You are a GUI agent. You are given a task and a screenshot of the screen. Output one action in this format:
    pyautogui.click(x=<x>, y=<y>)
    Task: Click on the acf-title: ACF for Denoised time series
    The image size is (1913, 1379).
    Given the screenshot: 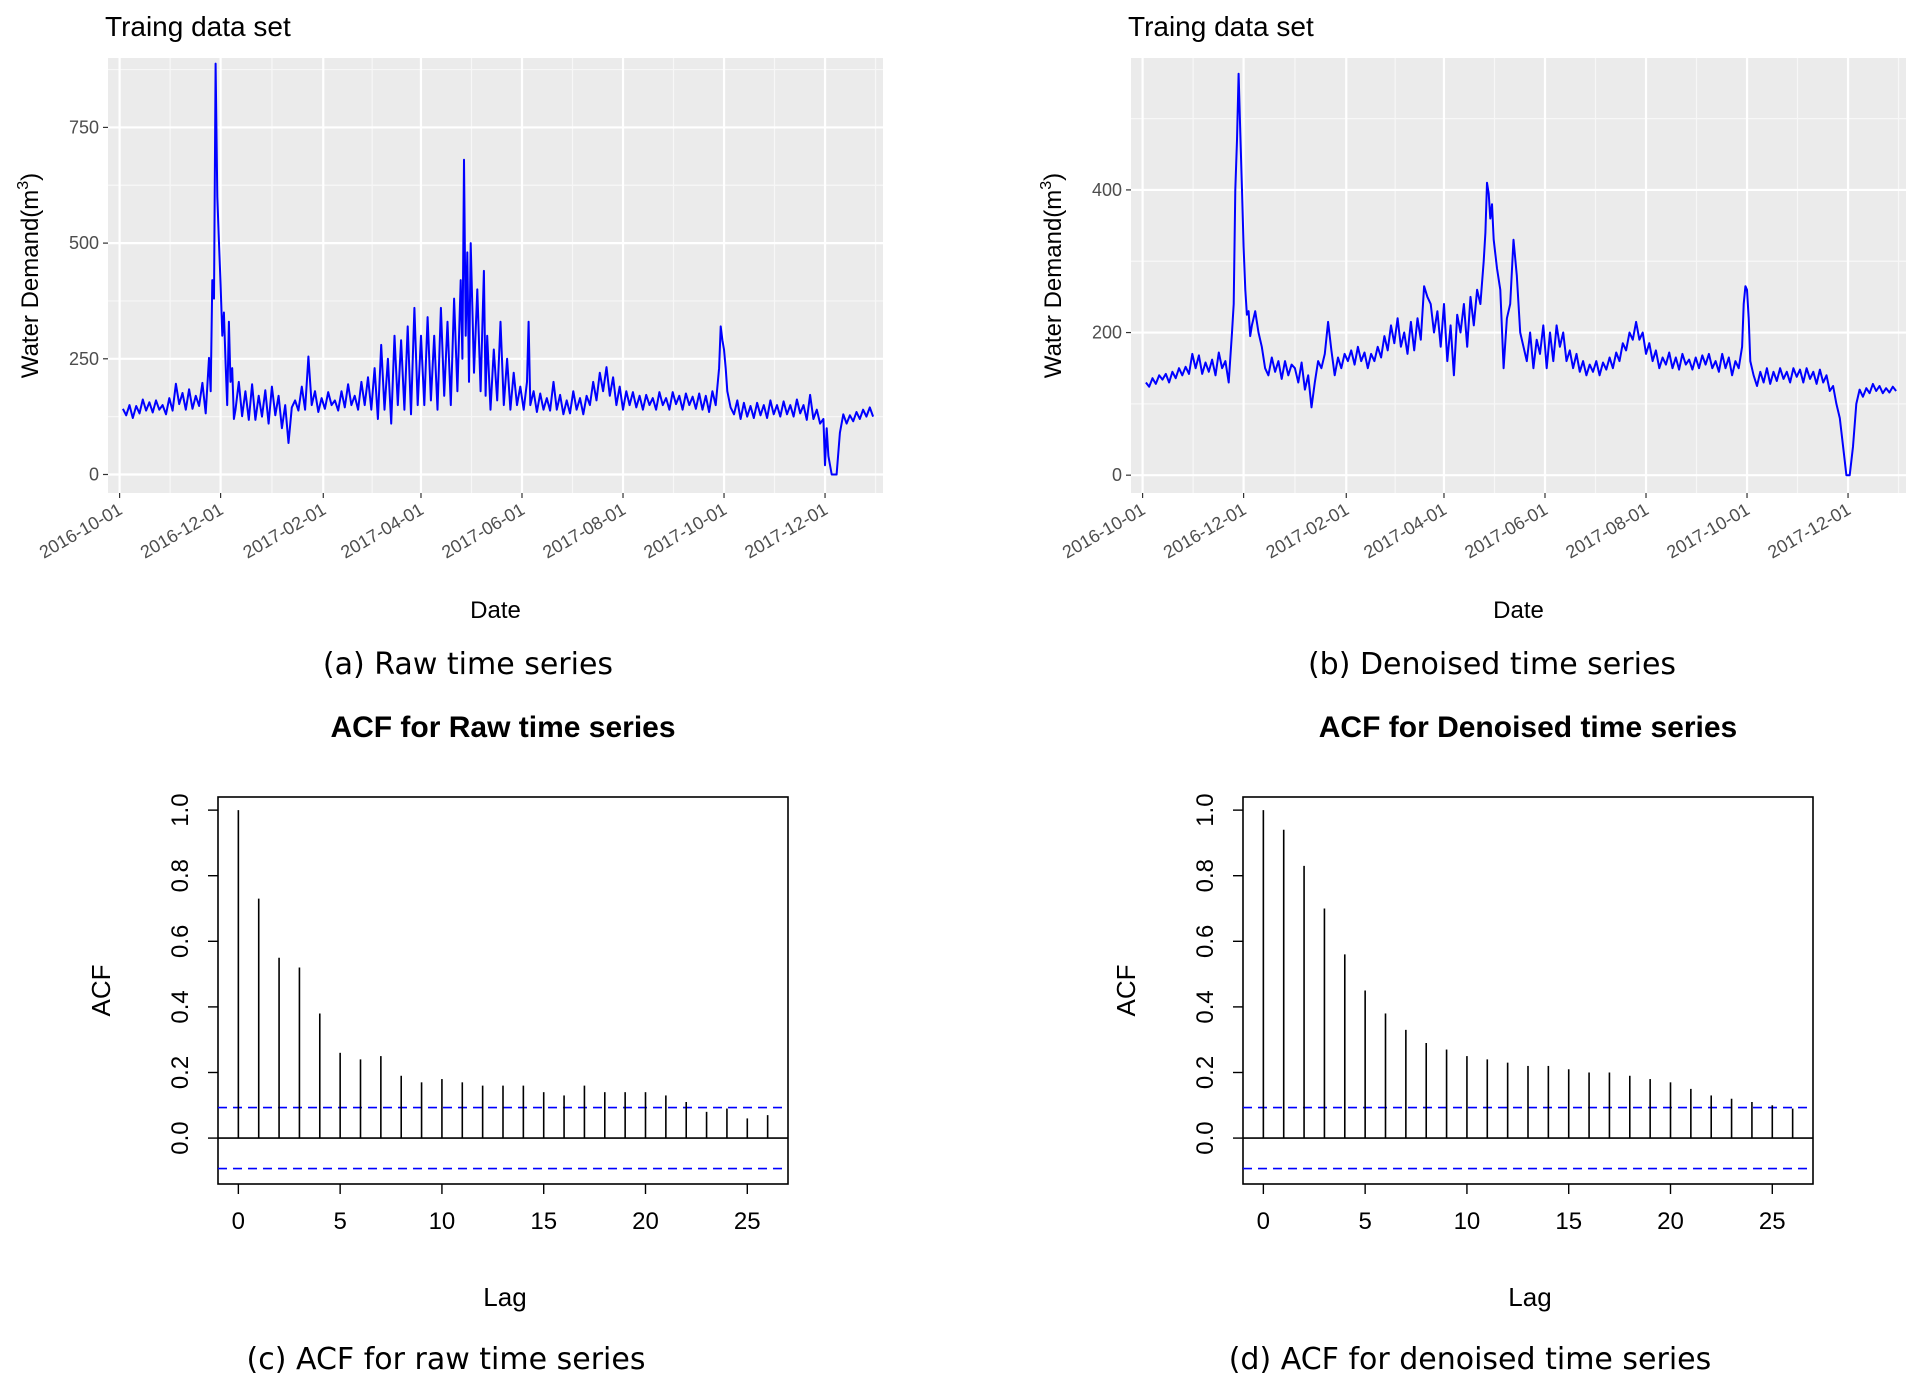 What is the action you would take?
    pyautogui.click(x=1528, y=727)
    